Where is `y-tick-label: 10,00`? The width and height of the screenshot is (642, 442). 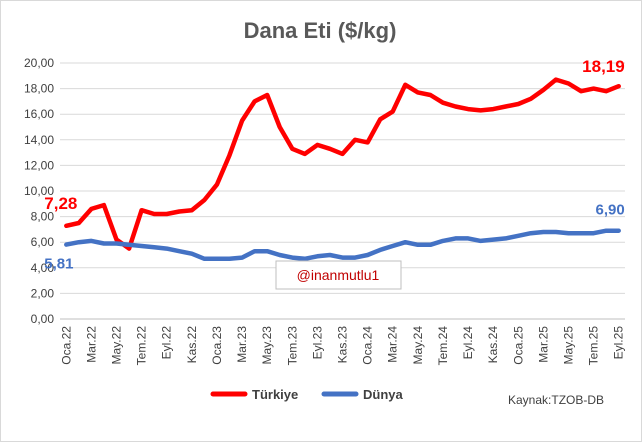
y-tick-label: 10,00 is located at coordinates (39, 191).